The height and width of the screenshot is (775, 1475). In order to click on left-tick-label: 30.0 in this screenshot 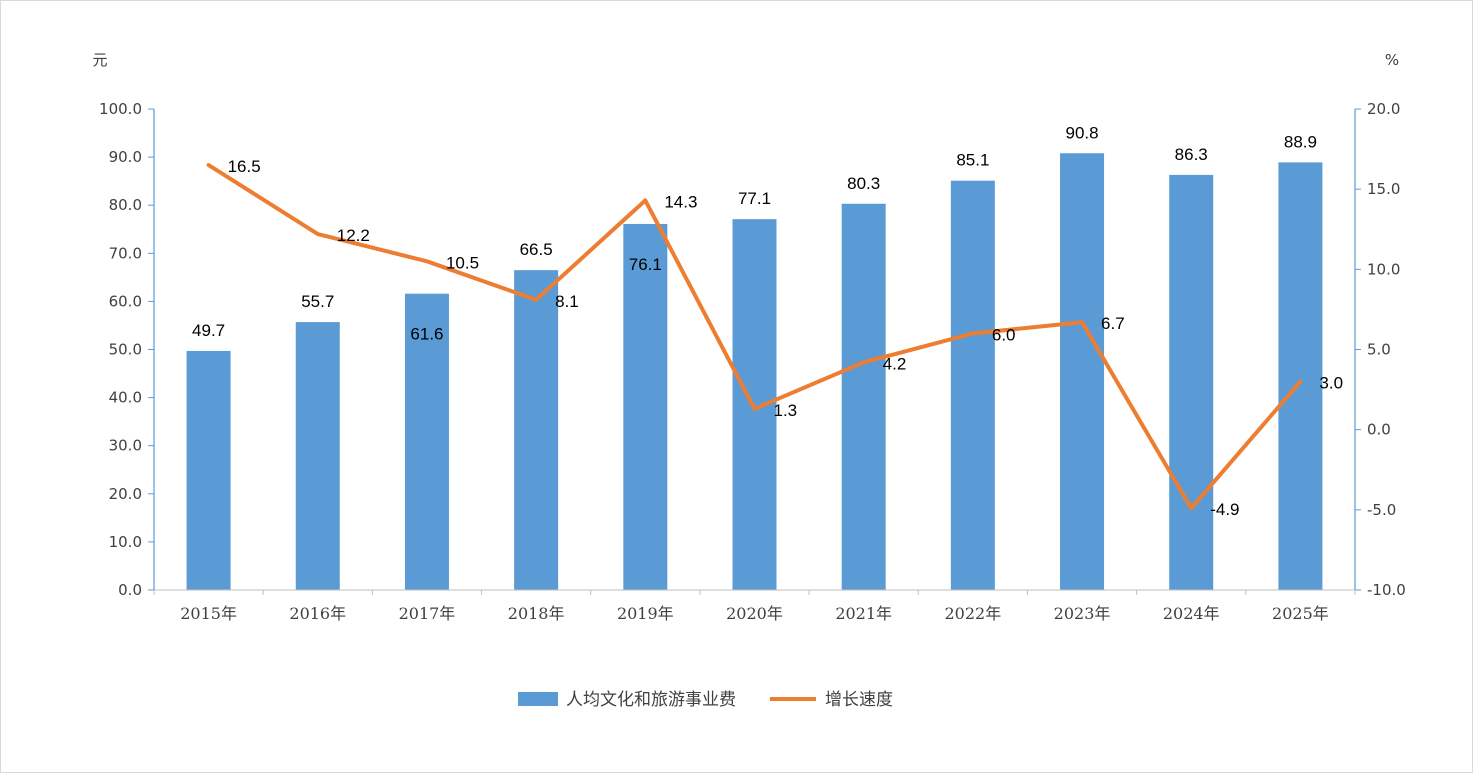, I will do `click(125, 446)`.